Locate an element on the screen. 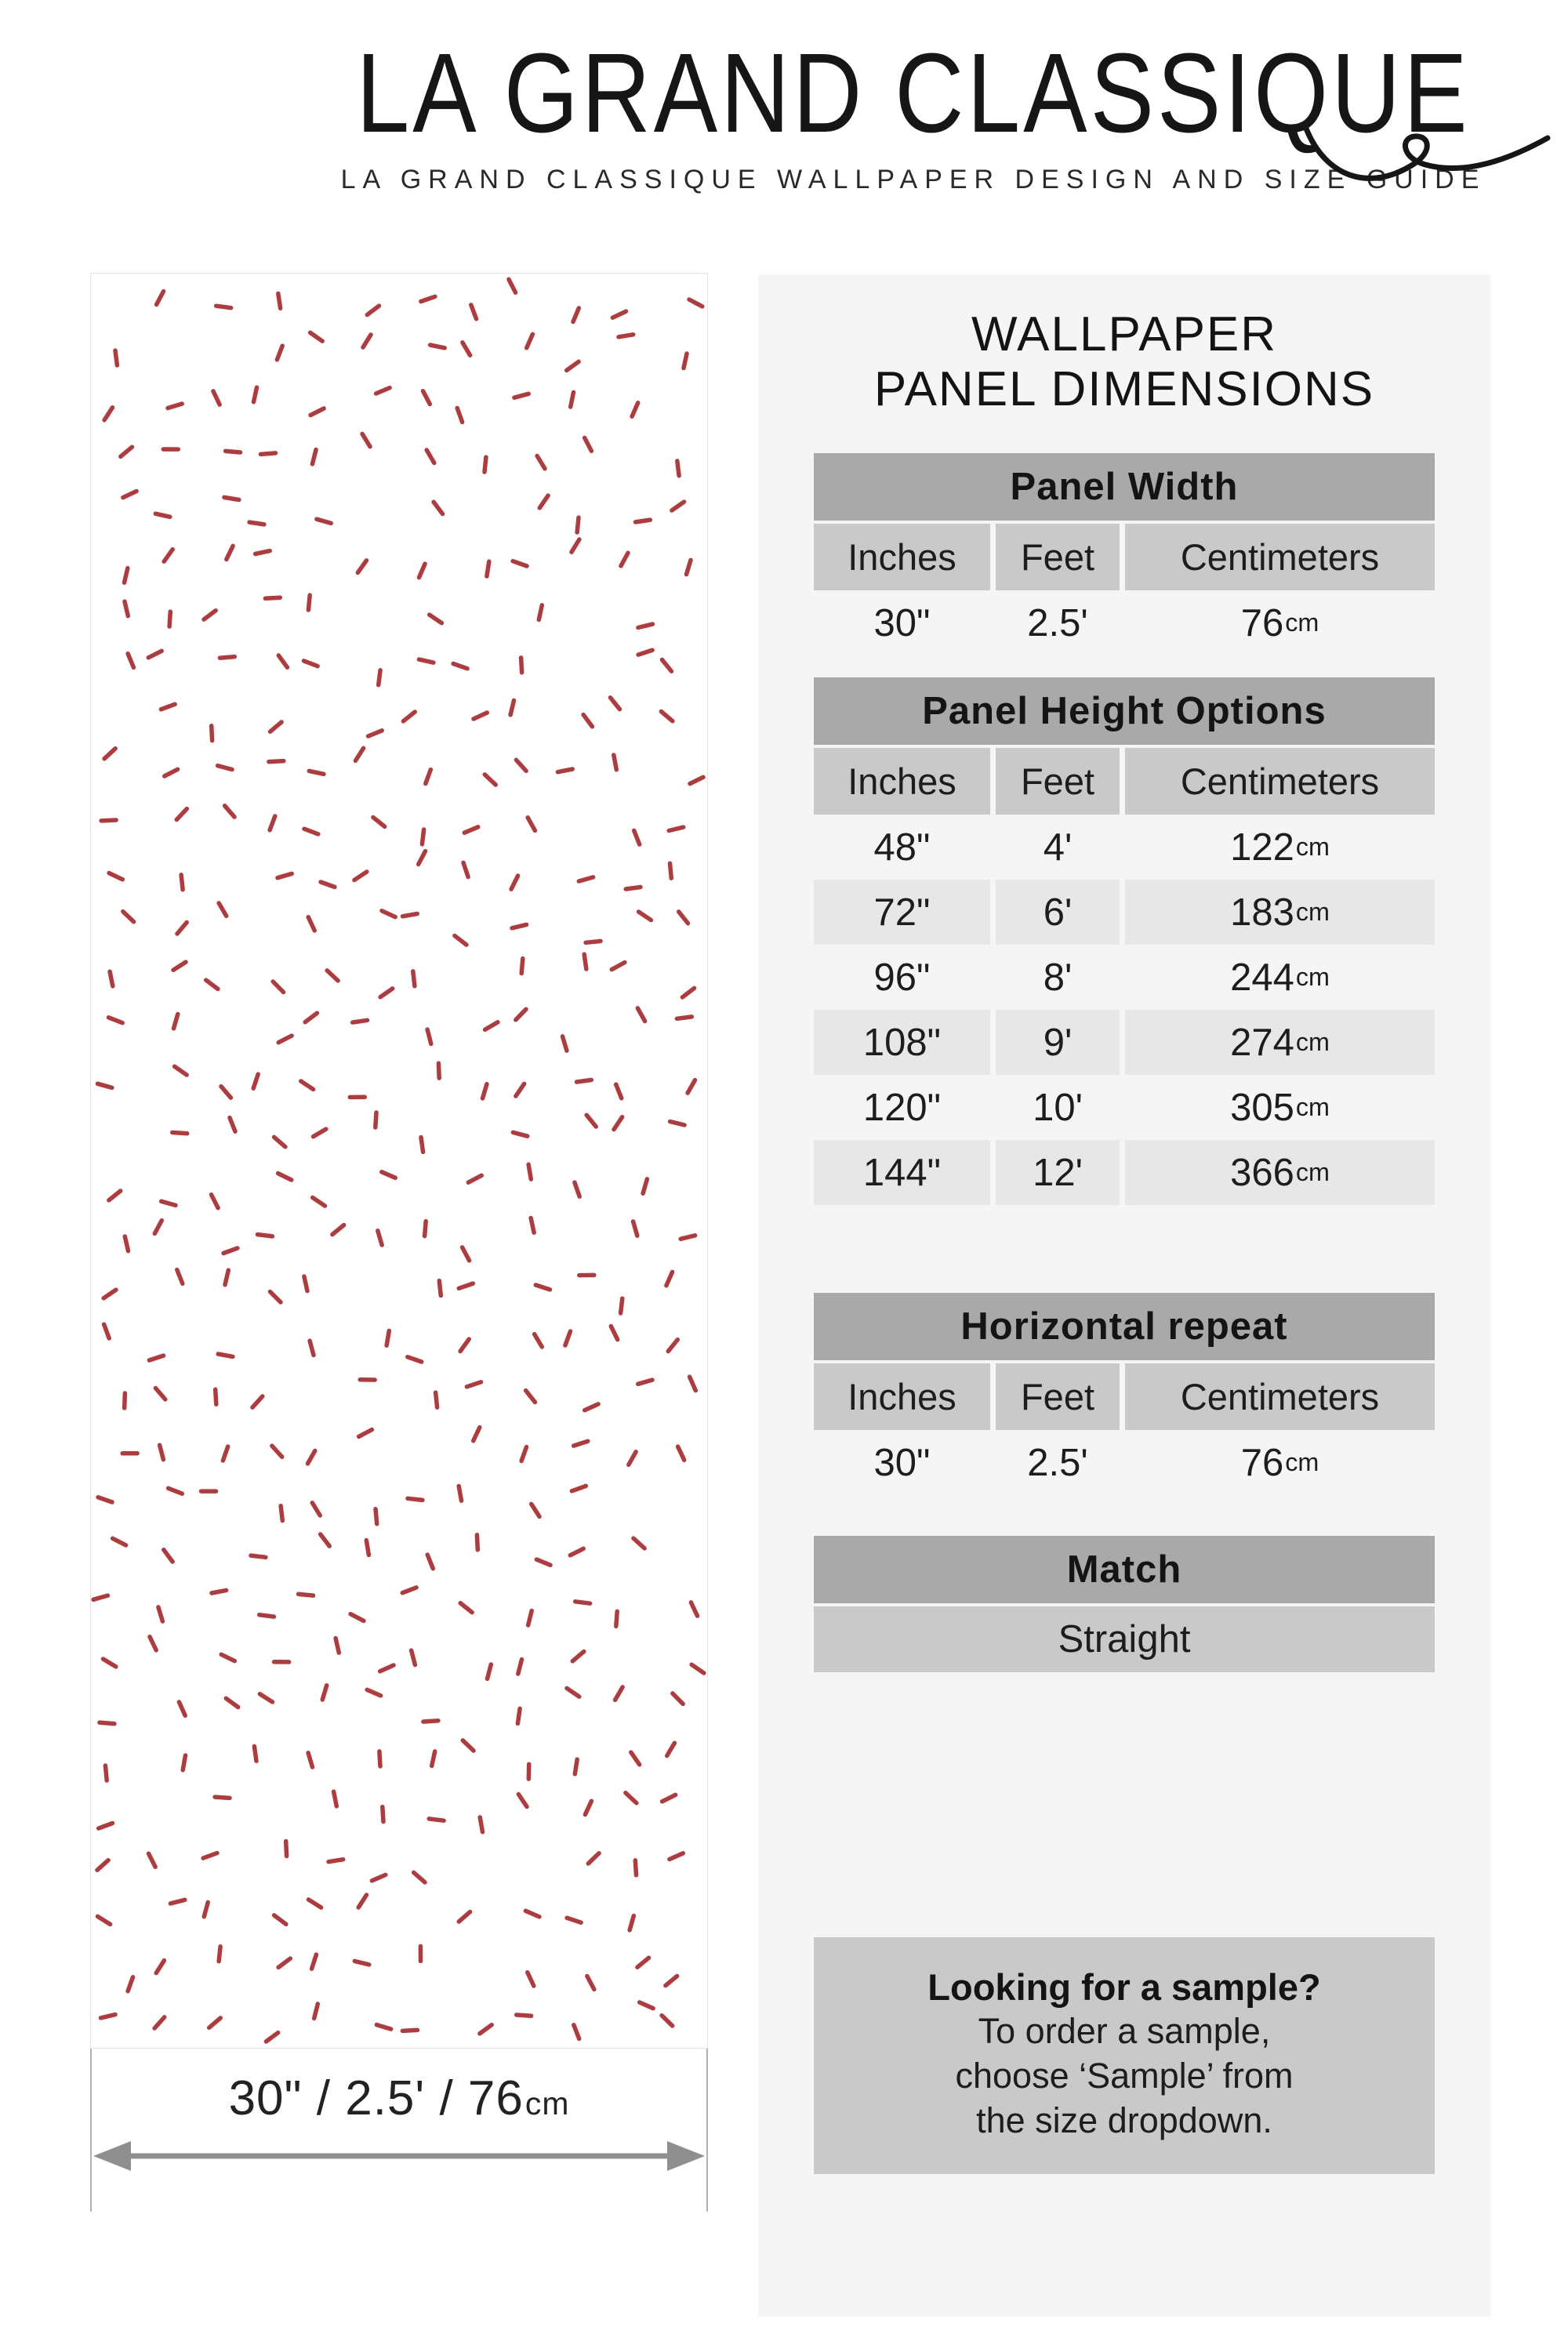  panel-height-column-headers: Inches Feet Centimeters is located at coordinates (1124, 781).